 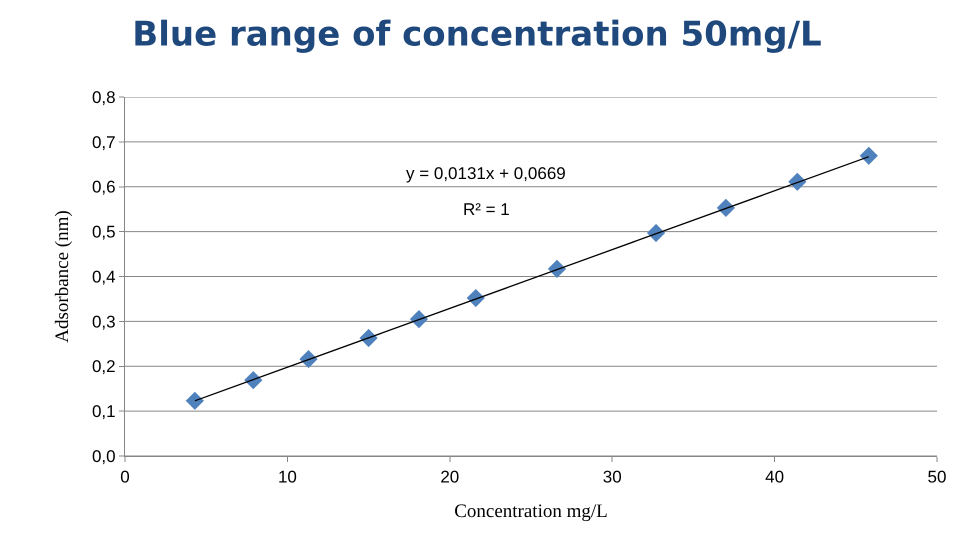 I want to click on y-tick-label: 0,6, so click(x=104, y=187).